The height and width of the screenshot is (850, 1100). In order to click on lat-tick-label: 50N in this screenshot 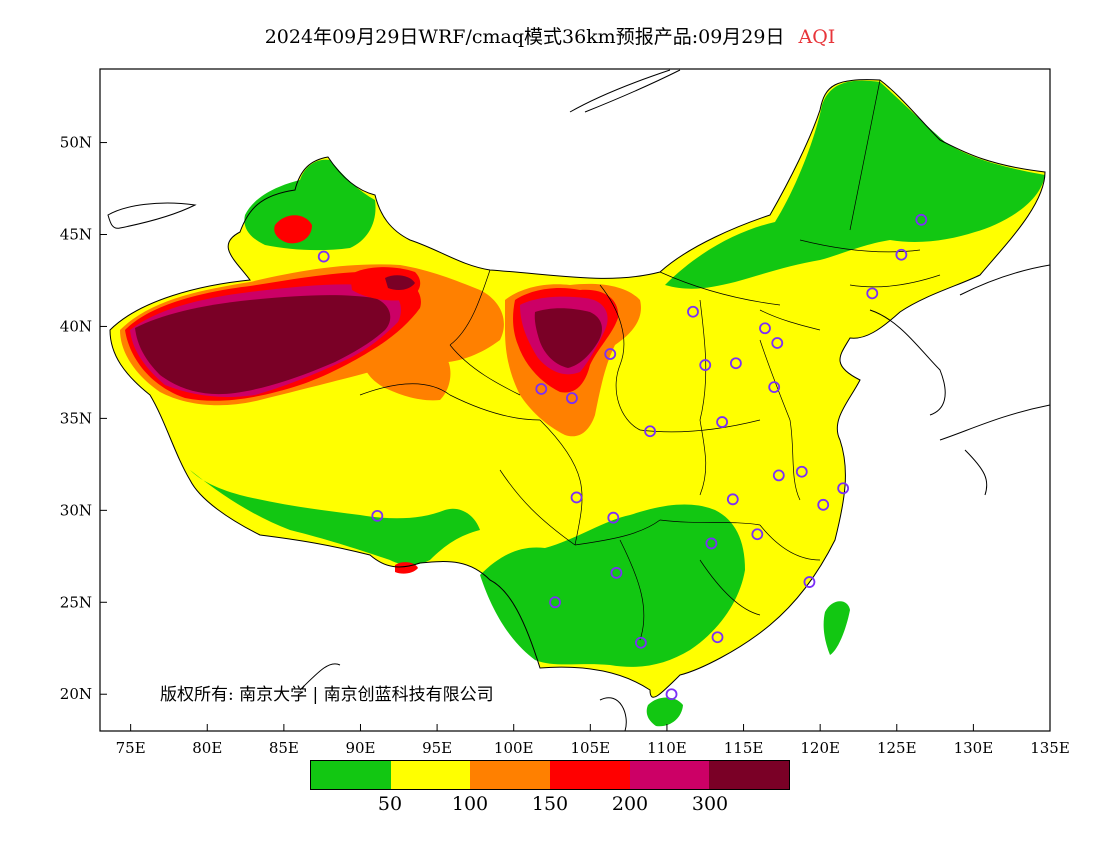, I will do `click(76, 143)`.